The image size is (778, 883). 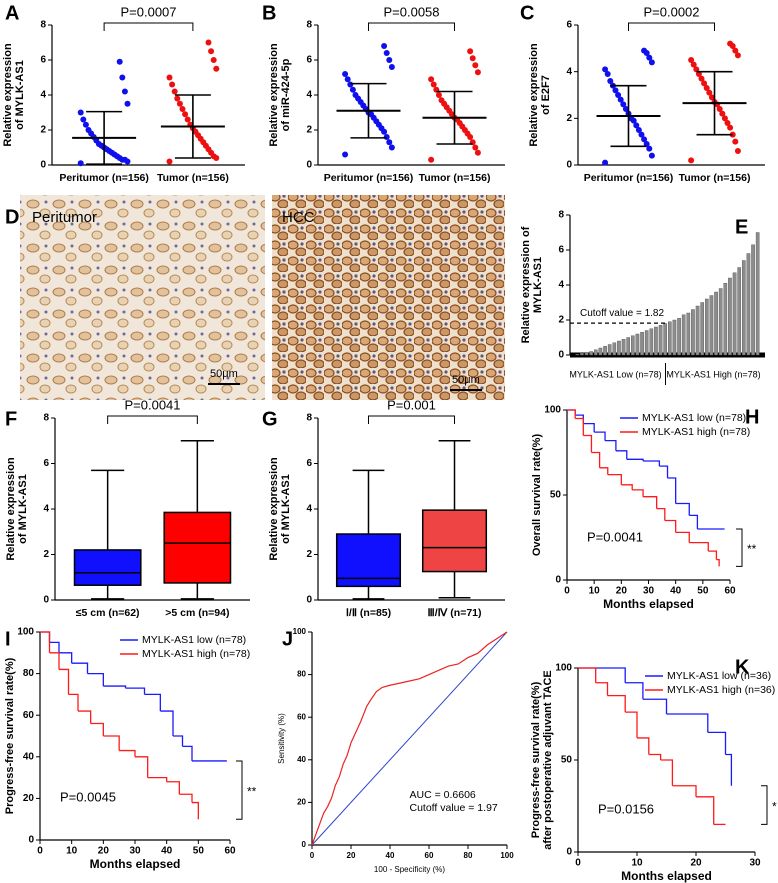 What do you see at coordinates (649, 591) in the screenshot?
I see `x-tick-label: 30` at bounding box center [649, 591].